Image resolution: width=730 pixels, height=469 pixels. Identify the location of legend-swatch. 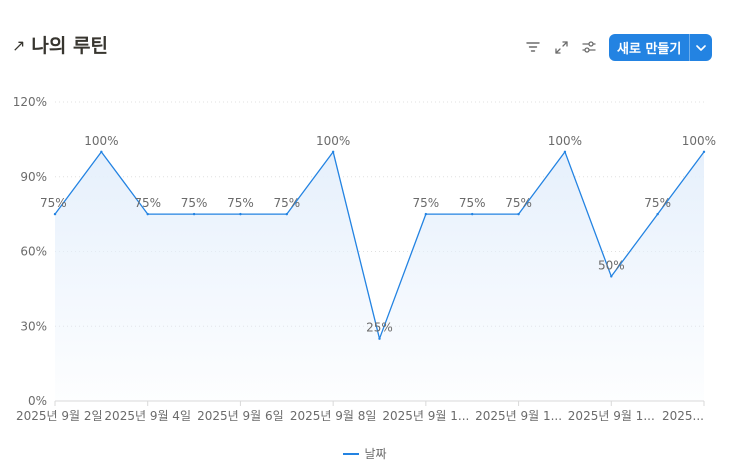
(351, 453).